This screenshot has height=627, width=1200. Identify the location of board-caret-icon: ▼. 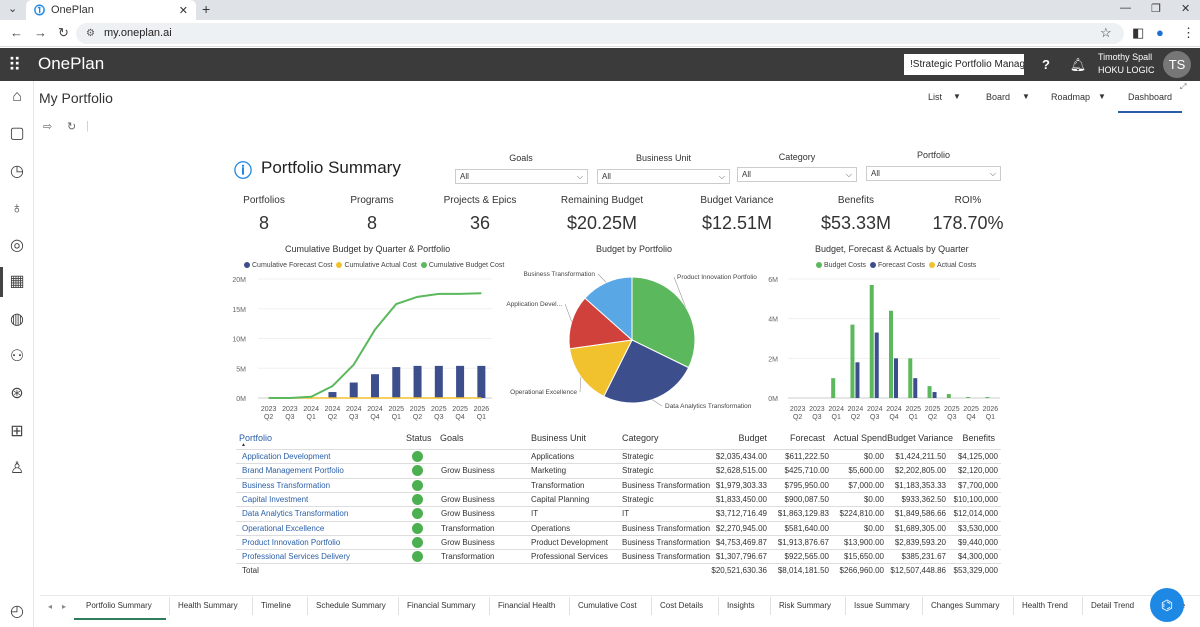
(1026, 96).